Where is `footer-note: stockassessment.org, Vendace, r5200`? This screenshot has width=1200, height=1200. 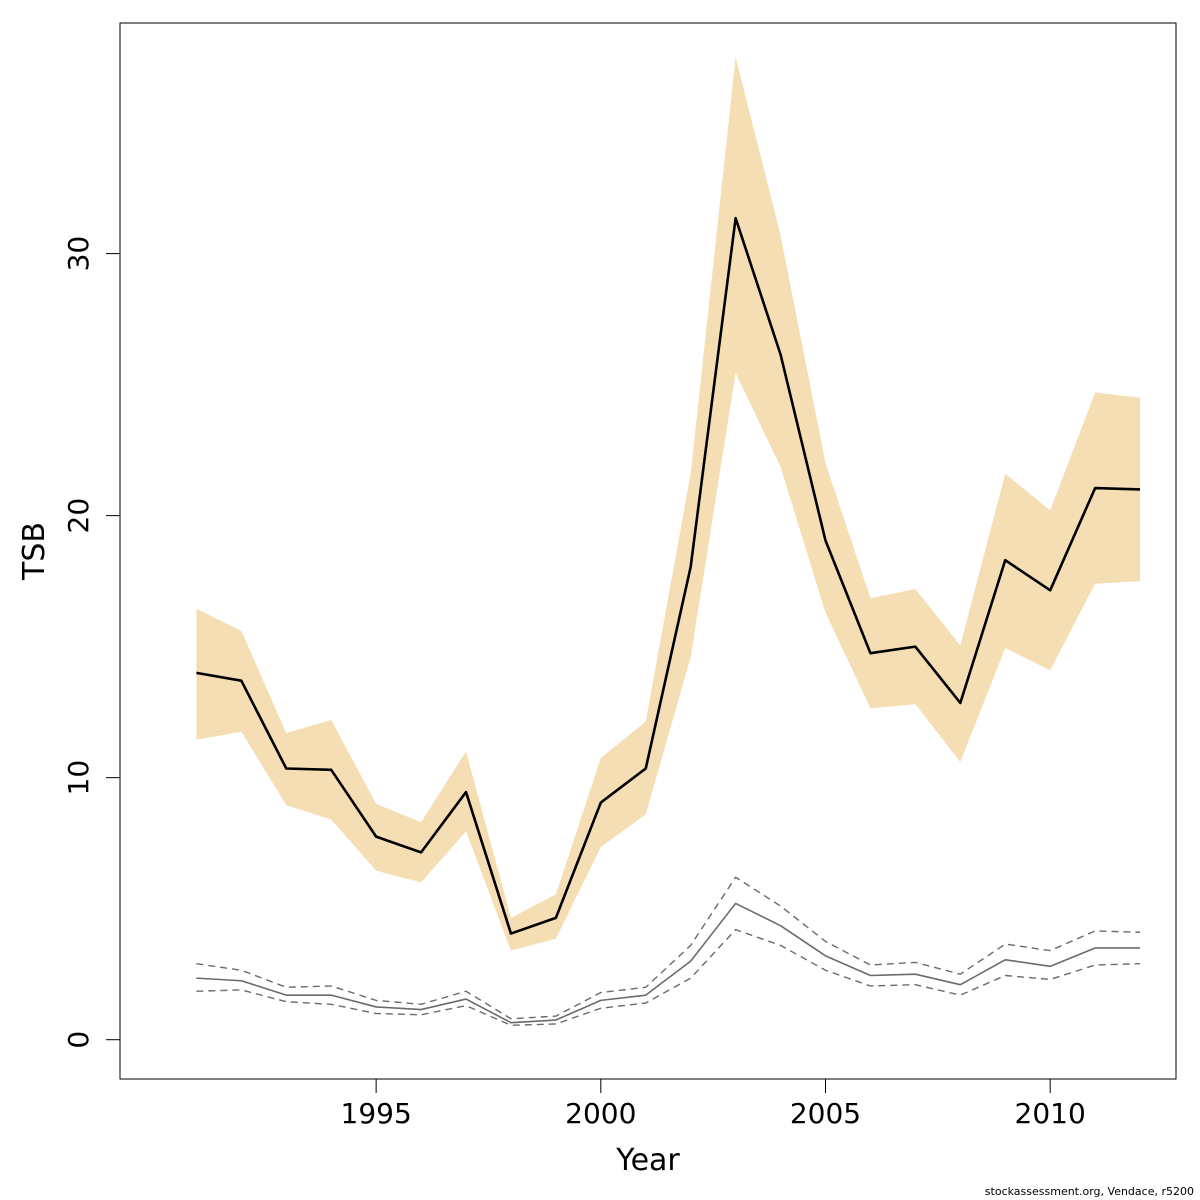
footer-note: stockassessment.org, Vendace, r5200 is located at coordinates (1089, 1191).